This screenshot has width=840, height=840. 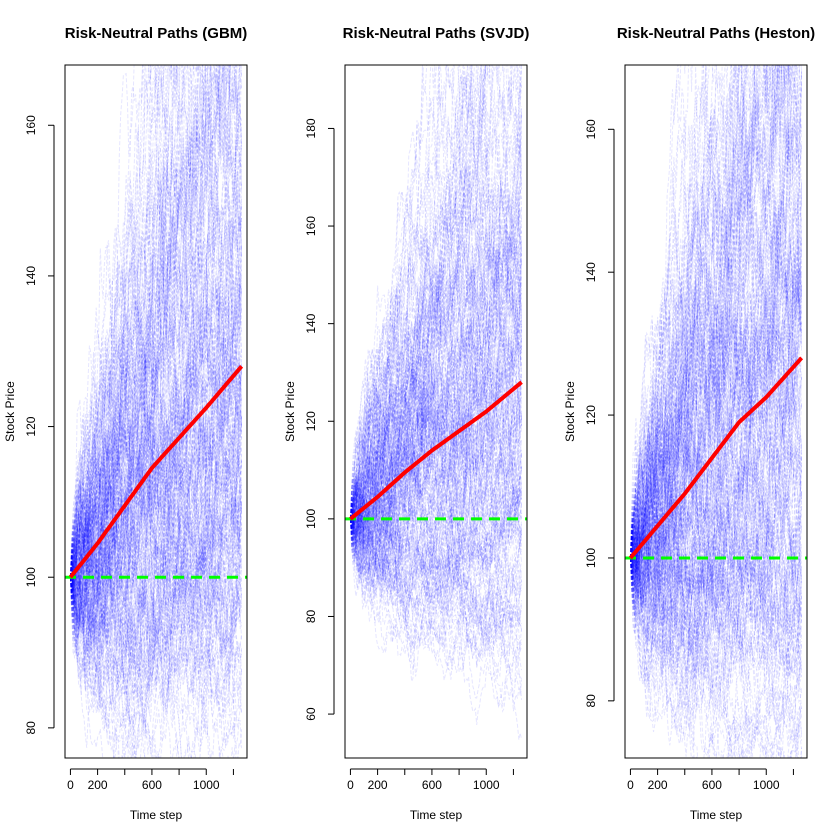 What do you see at coordinates (98, 785) in the screenshot?
I see `x-tick-label: 200` at bounding box center [98, 785].